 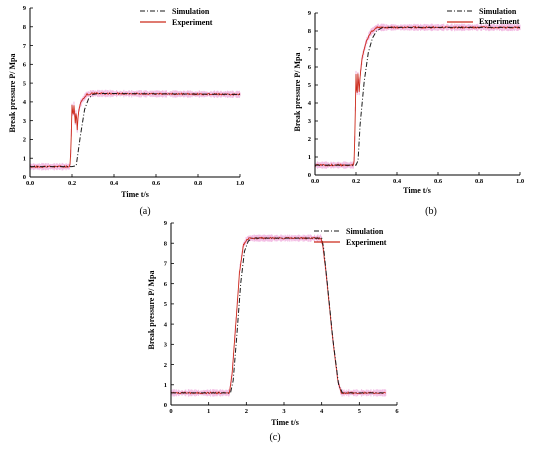 I want to click on x-tick-label: 4, so click(x=322, y=411).